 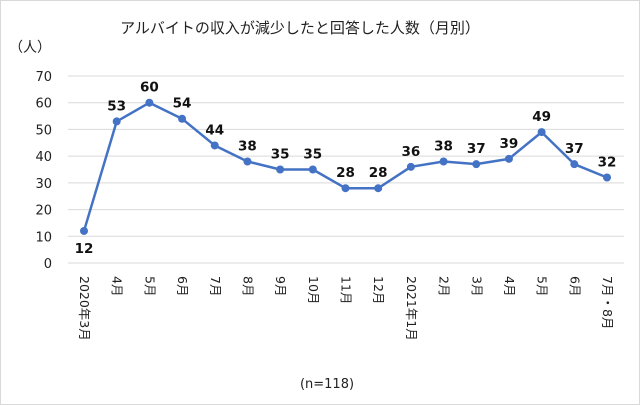 What do you see at coordinates (607, 302) in the screenshot?
I see `x-tick-label: 7月・8月` at bounding box center [607, 302].